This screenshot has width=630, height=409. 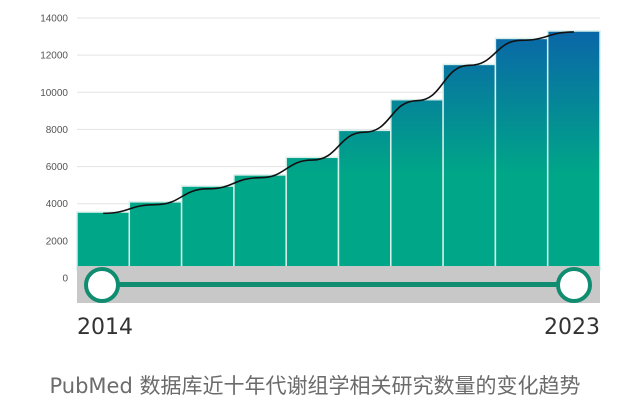 What do you see at coordinates (469, 167) in the screenshot?
I see `bar-2021` at bounding box center [469, 167].